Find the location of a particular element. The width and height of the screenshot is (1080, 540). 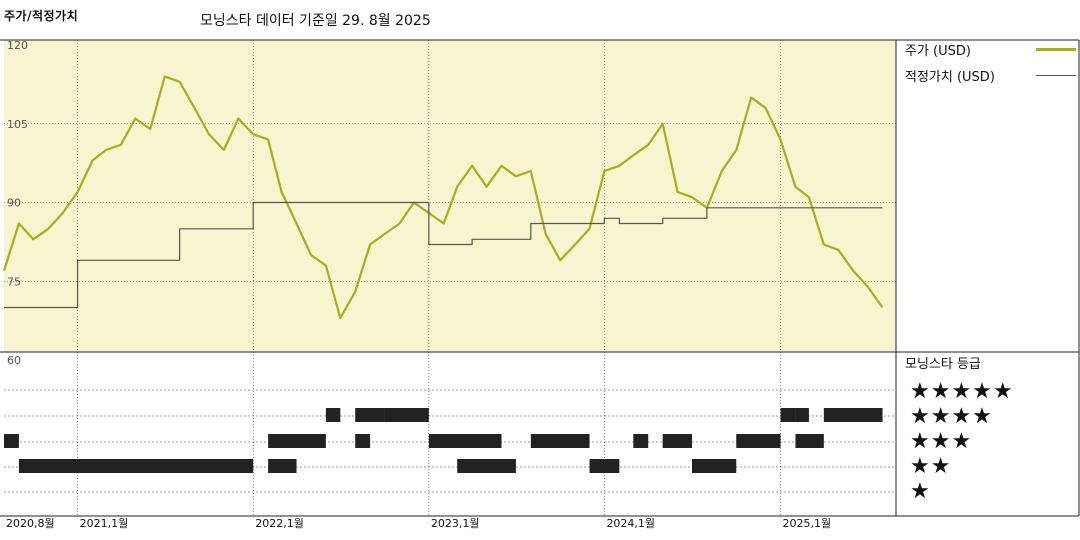

chart-subtitle: 모닝스타 데이터 기준일 29. 8월 2025 is located at coordinates (315, 21).